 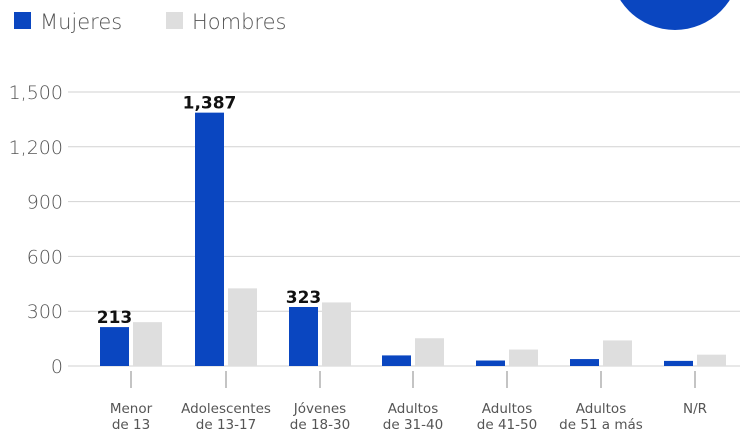 I want to click on x-category-label: de 13-17, so click(x=226, y=425).